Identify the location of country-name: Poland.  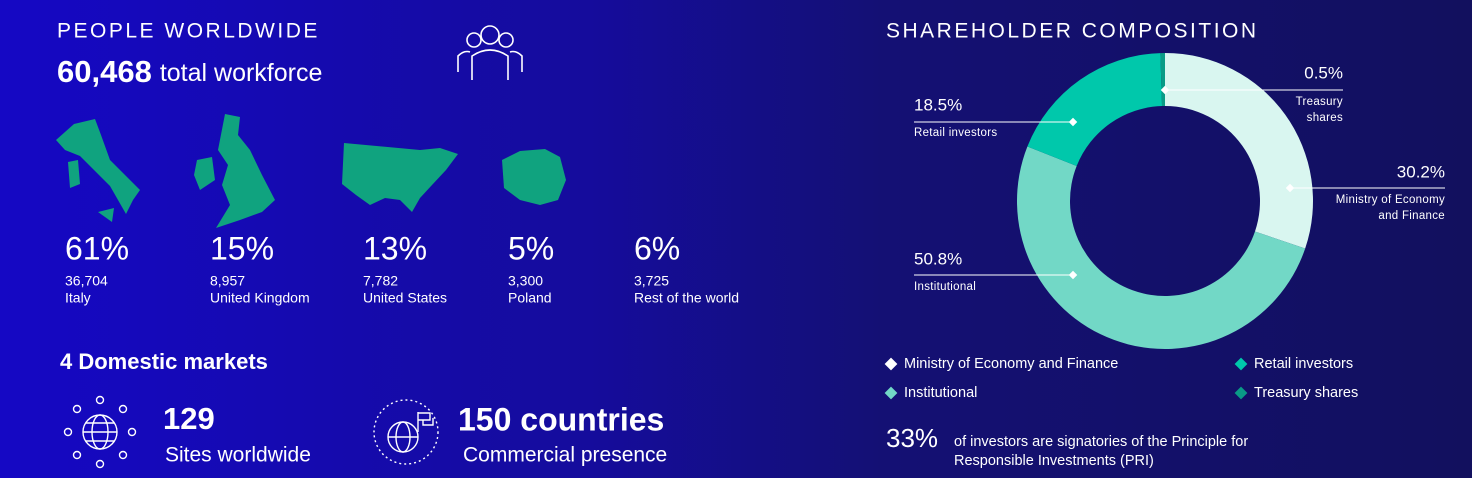
(530, 298).